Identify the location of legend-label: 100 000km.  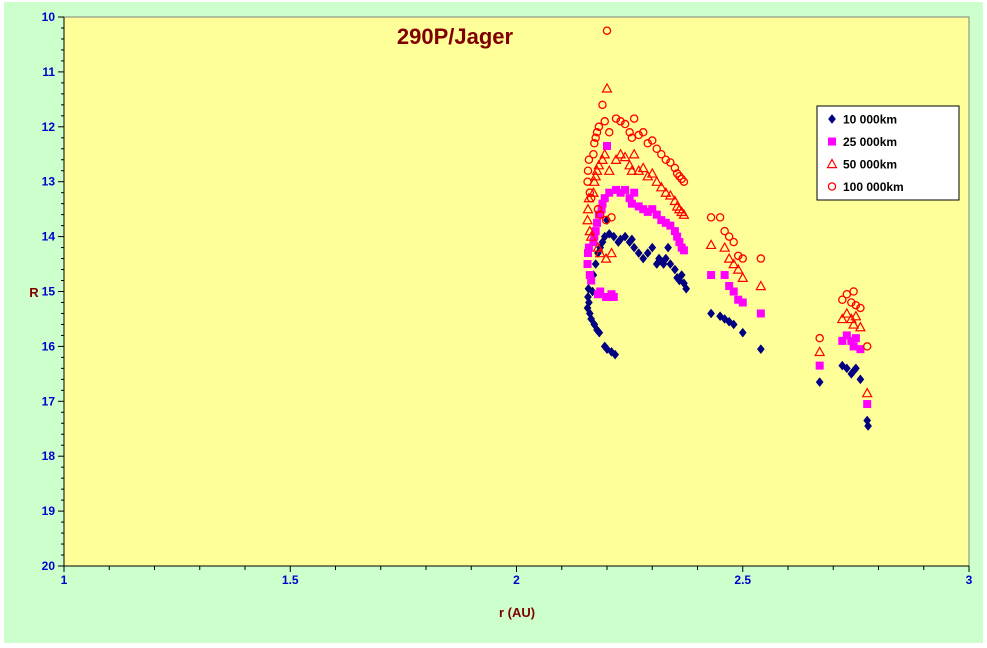
(873, 187).